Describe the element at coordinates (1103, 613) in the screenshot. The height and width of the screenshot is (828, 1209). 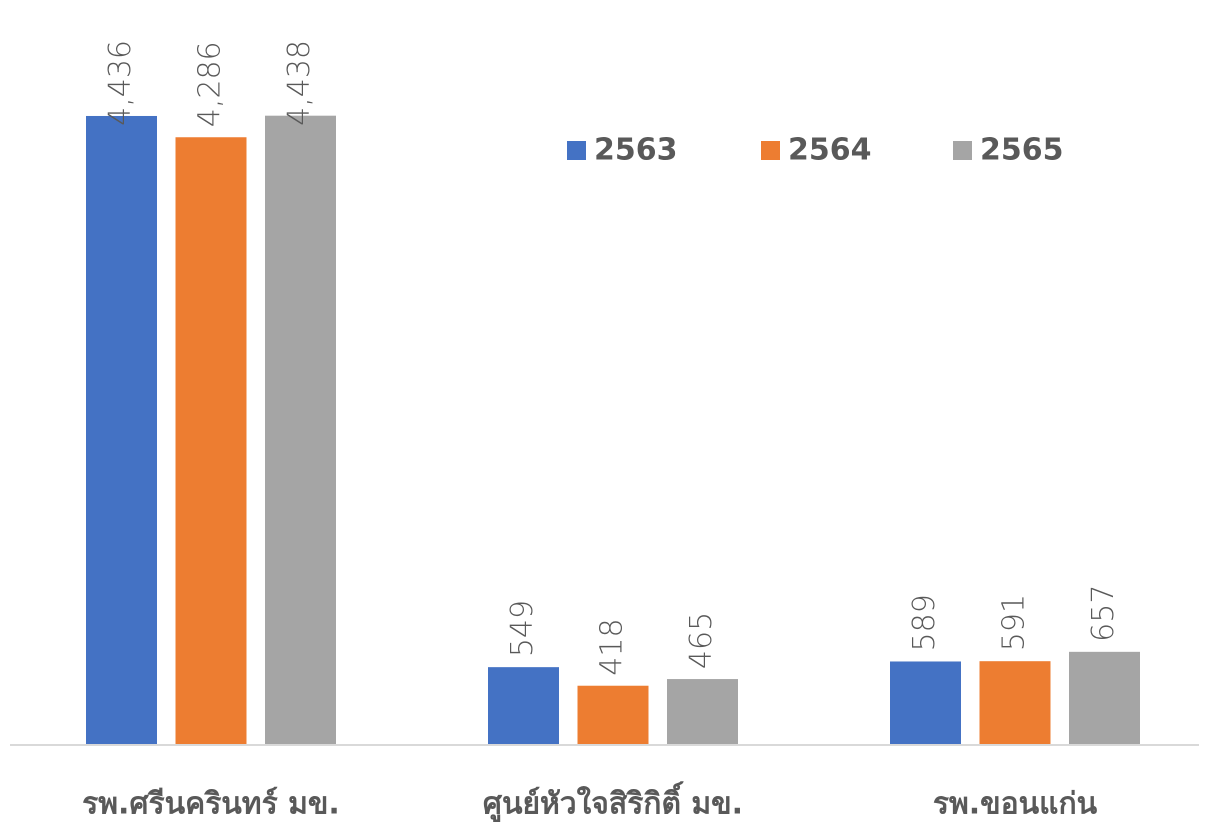
I see `data-label: 657` at that location.